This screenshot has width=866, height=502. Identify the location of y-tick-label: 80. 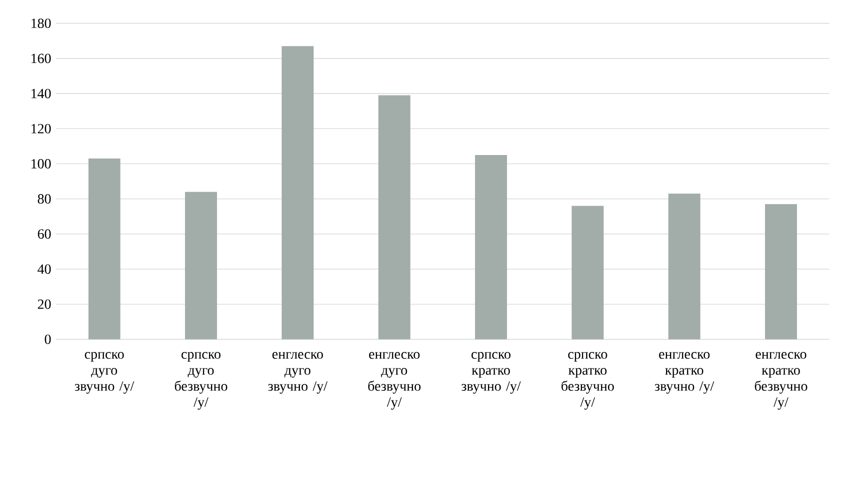
(44, 199).